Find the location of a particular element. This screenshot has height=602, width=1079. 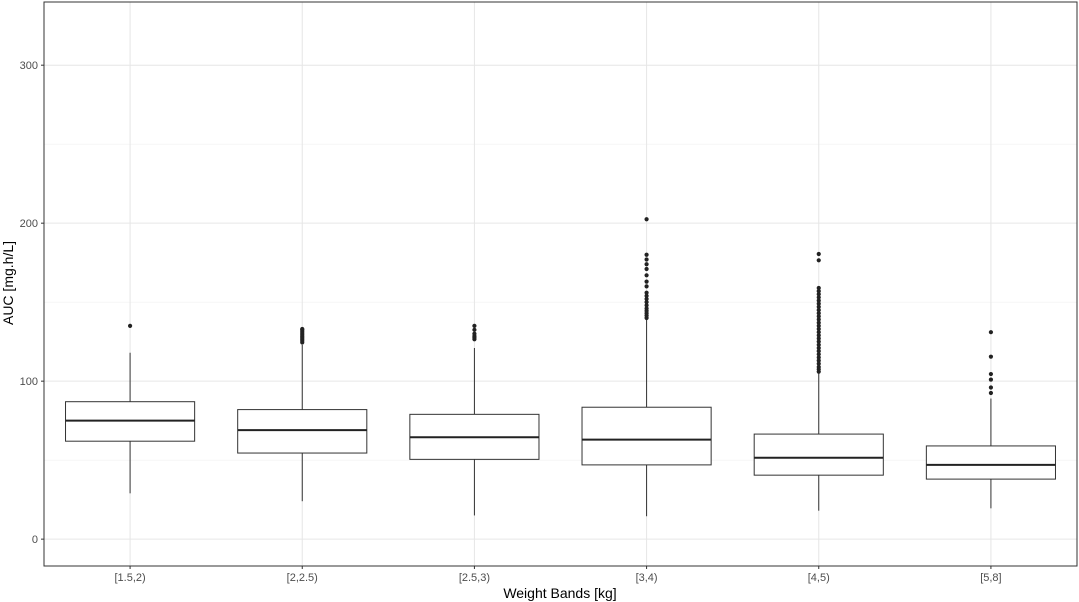

y-tick-label: 200 is located at coordinates (29, 224).